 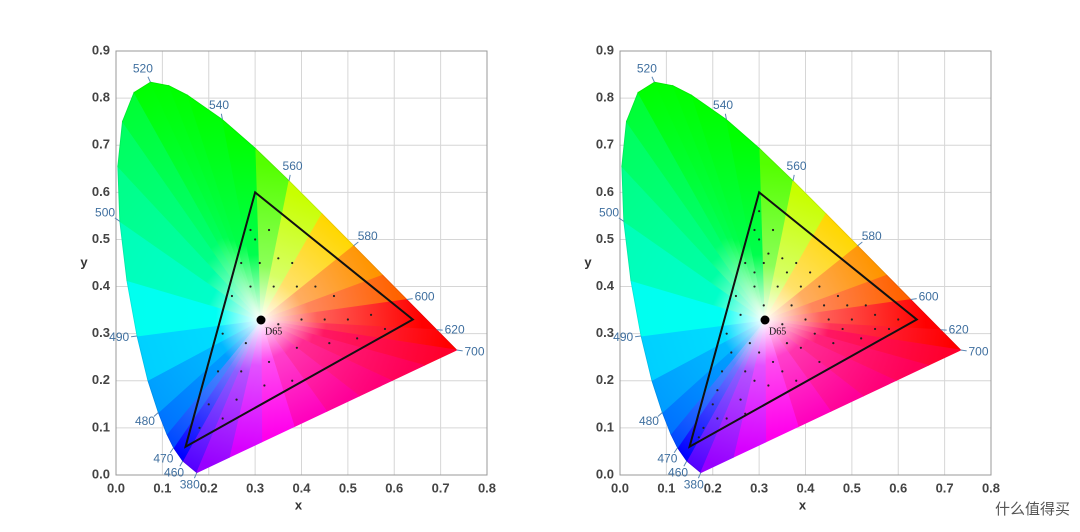 What do you see at coordinates (605, 426) in the screenshot?
I see `y-tick-label: 0.1` at bounding box center [605, 426].